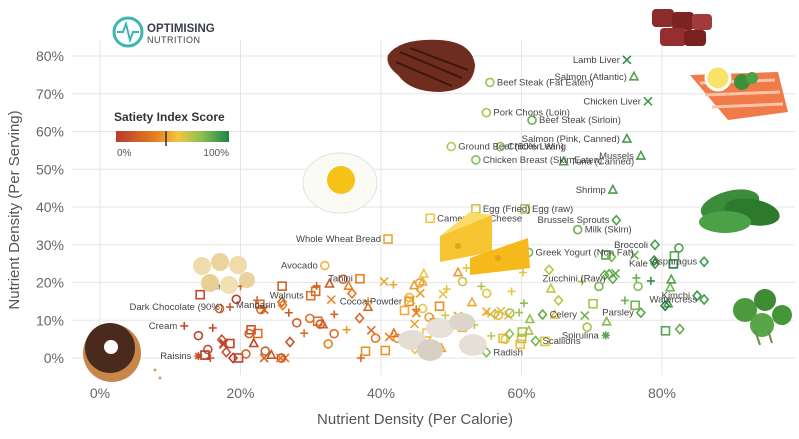 Image resolution: width=799 pixels, height=439 pixels. Describe the element at coordinates (591, 77) in the screenshot. I see `point-label: Salmon (Atlantic)` at that location.